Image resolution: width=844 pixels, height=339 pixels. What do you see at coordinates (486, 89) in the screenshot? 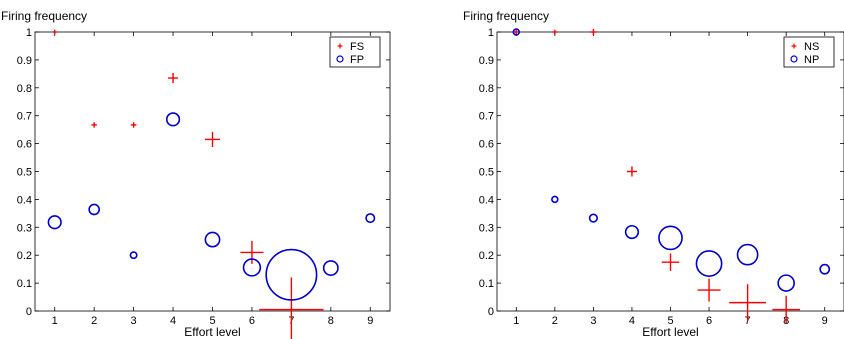
I see `chart1-ytick-label-8: 0.8` at bounding box center [486, 89].